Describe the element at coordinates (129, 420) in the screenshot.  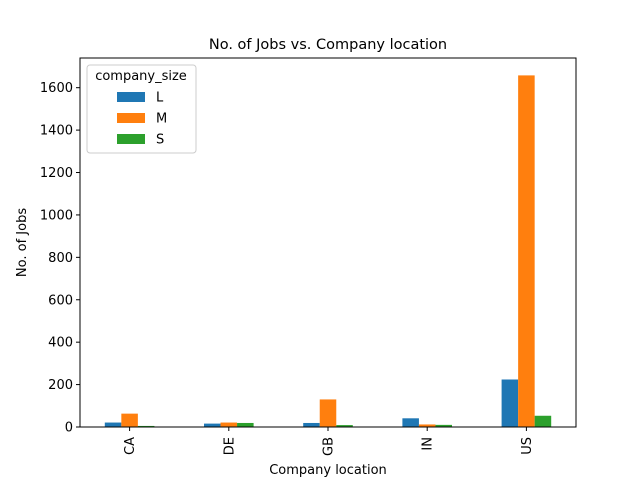
I see `bar-ca-m` at that location.